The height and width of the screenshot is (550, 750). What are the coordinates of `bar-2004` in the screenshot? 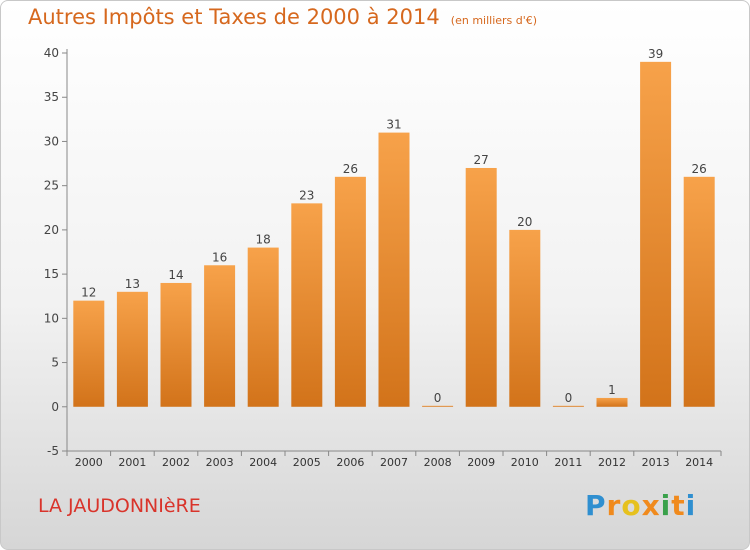 It's located at (263, 327).